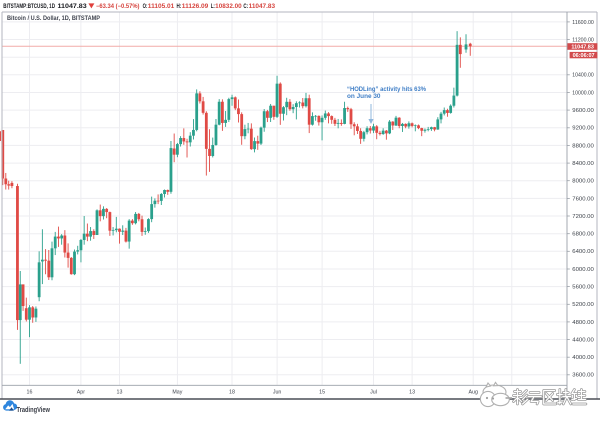  What do you see at coordinates (161, 7) in the screenshot?
I see `svg-text: 11105.01` at bounding box center [161, 7].